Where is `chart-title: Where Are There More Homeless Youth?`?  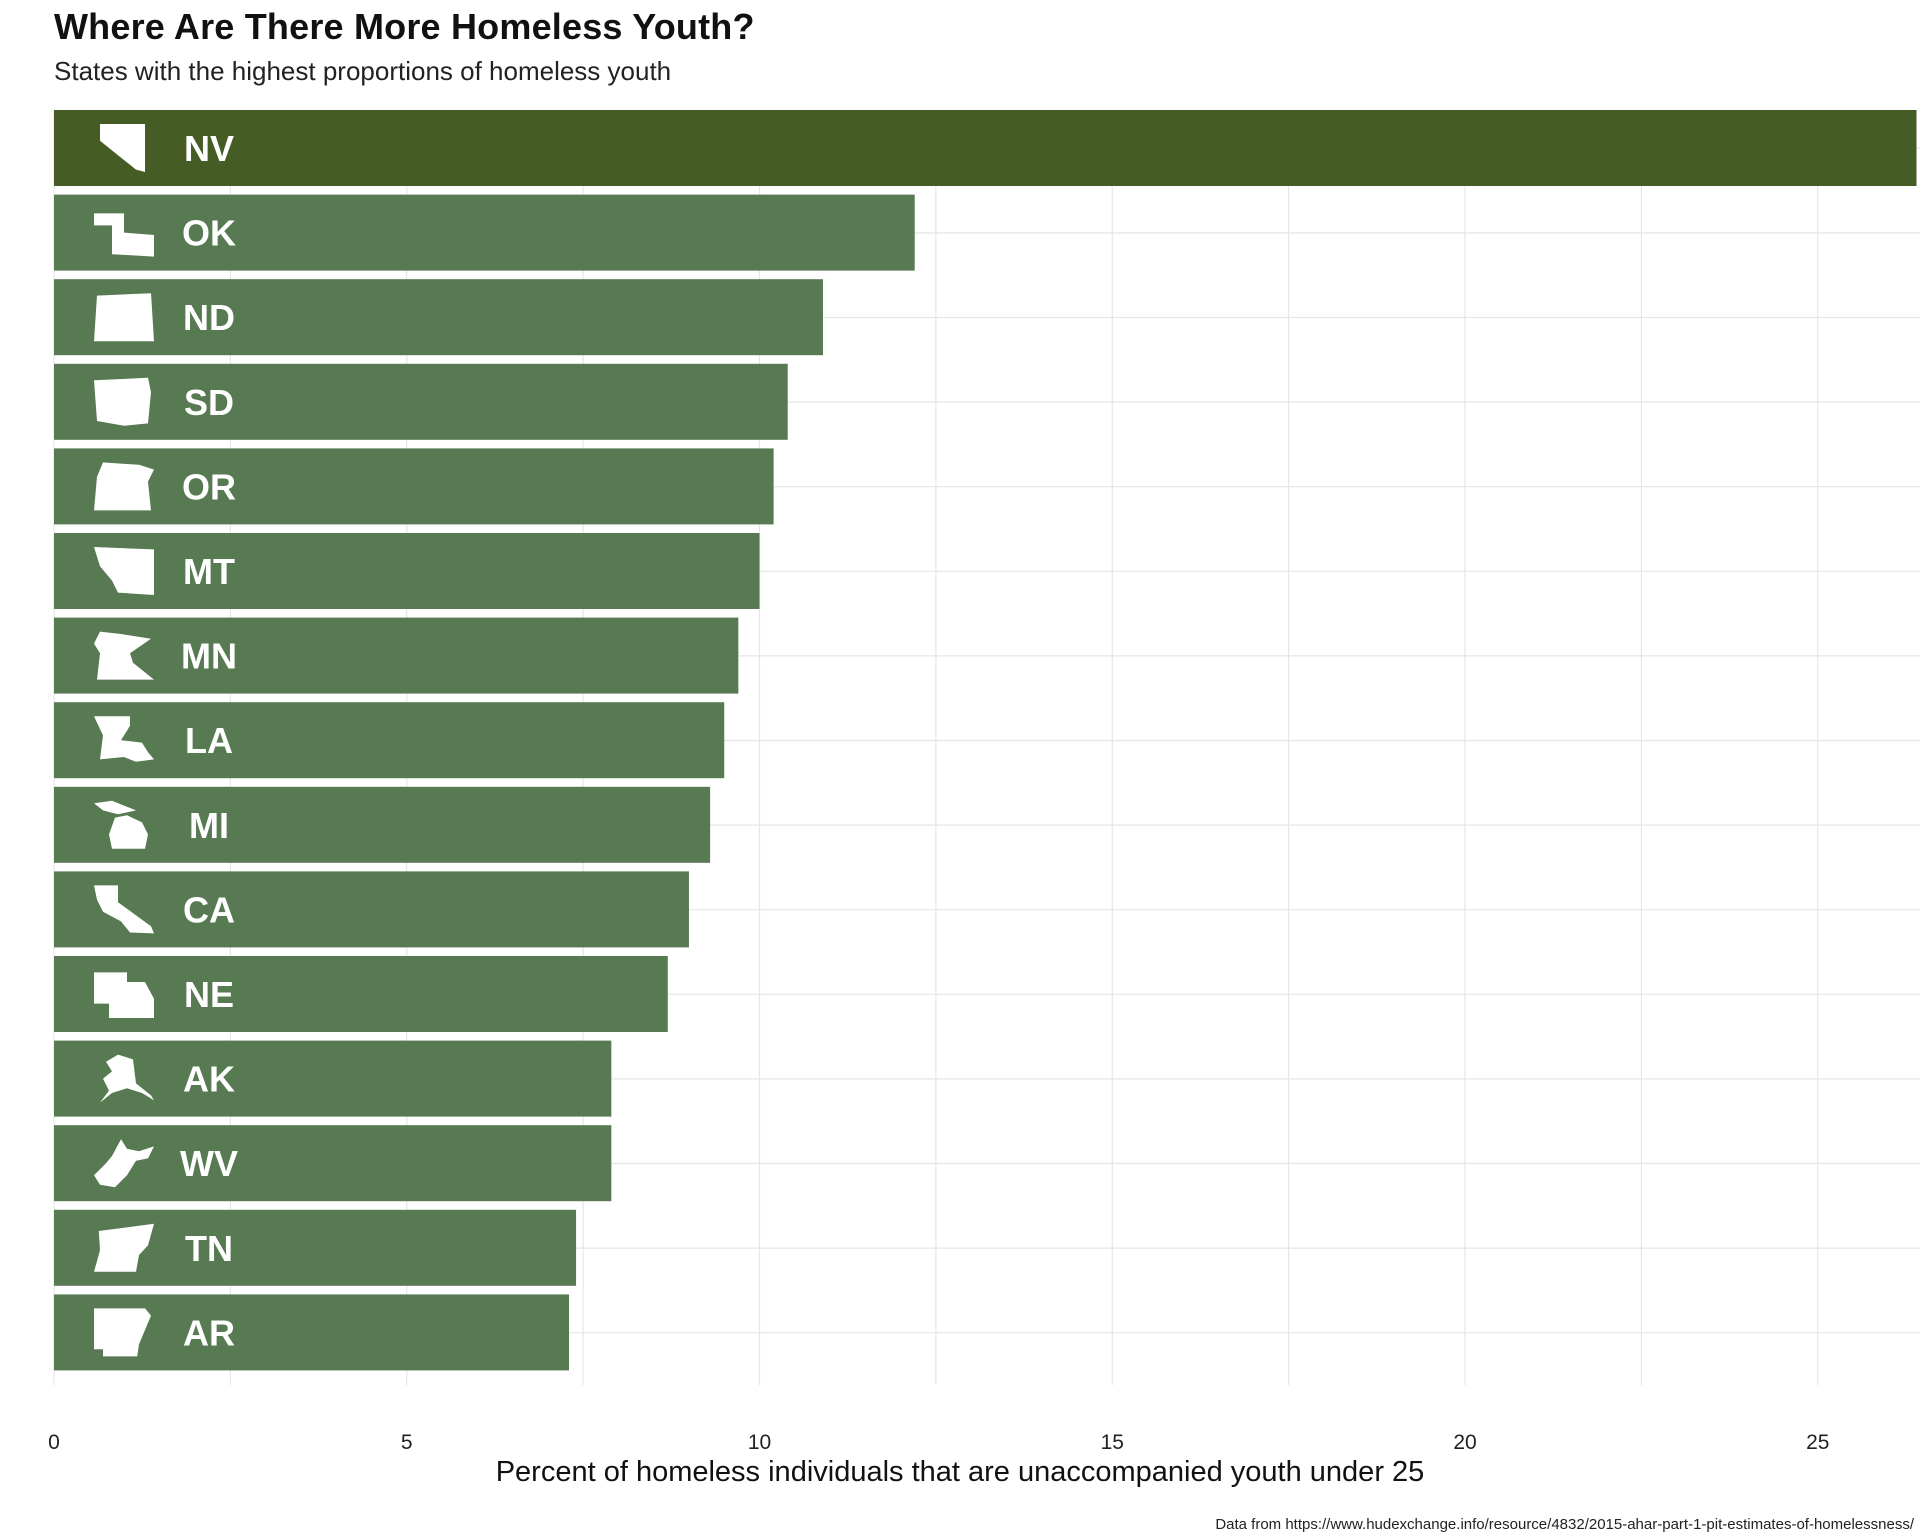 chart-title: Where Are There More Homeless Youth? is located at coordinates (404, 26).